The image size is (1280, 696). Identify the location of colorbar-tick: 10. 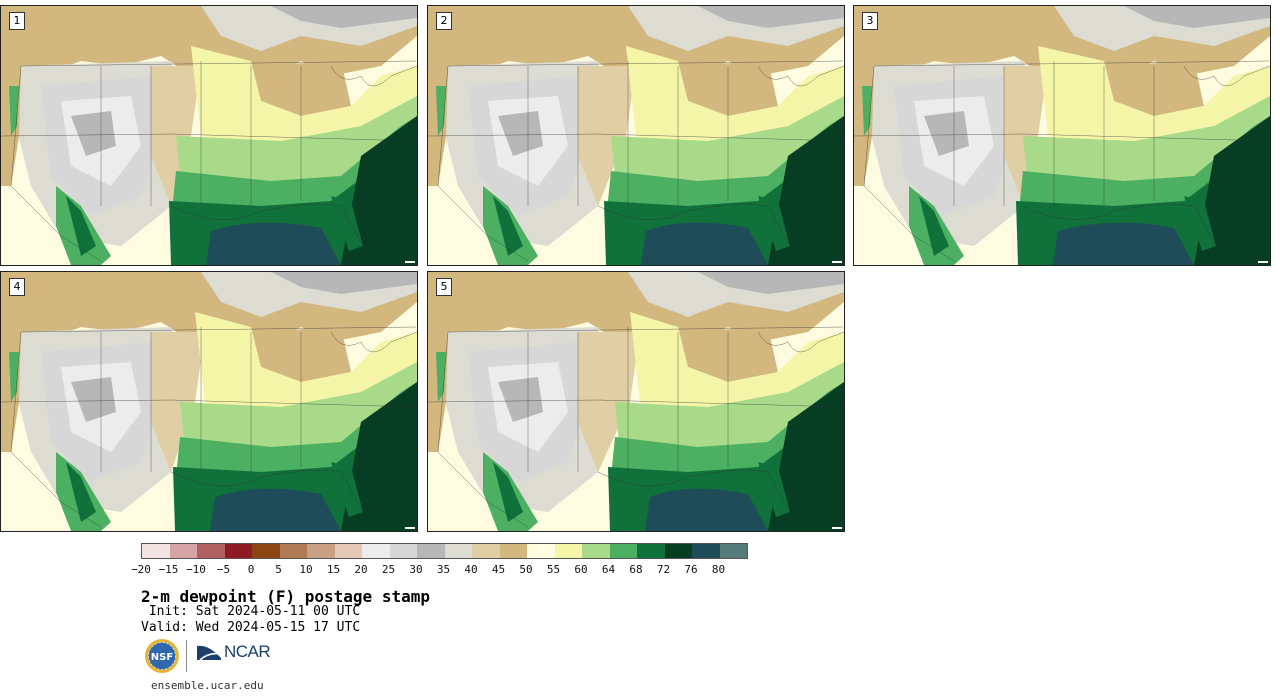
(306, 569).